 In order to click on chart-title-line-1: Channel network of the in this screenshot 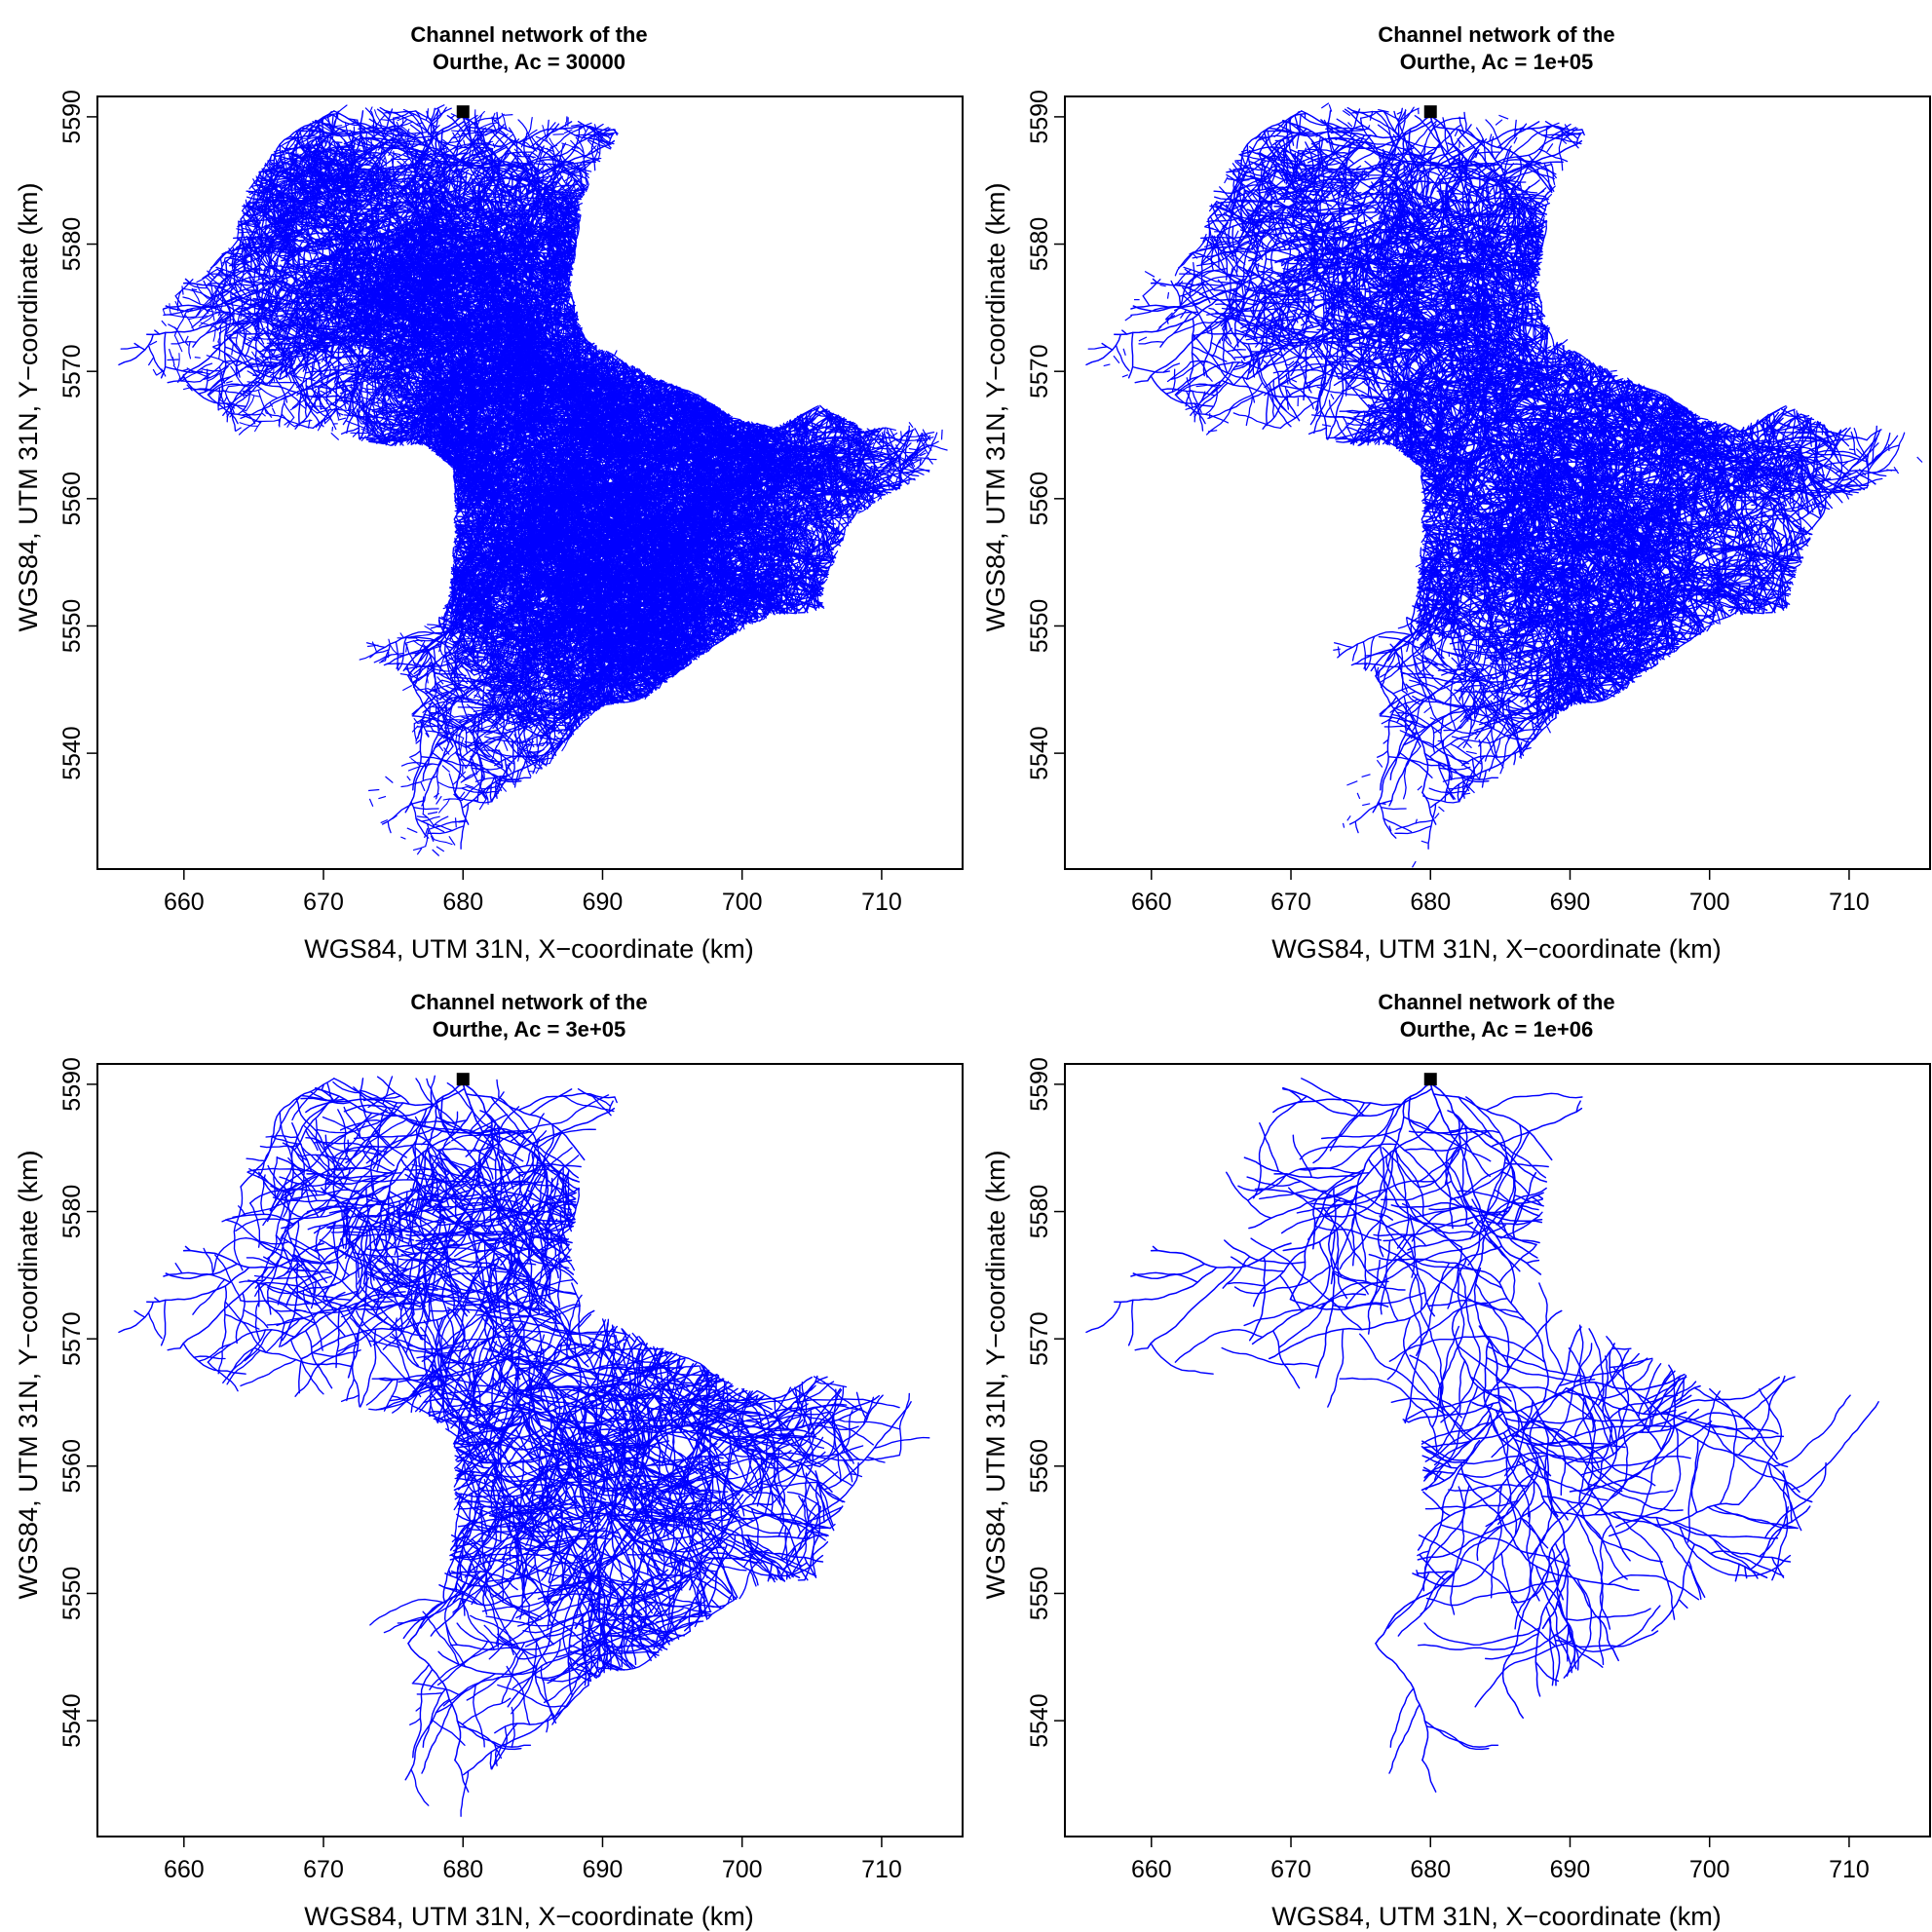, I will do `click(528, 34)`.